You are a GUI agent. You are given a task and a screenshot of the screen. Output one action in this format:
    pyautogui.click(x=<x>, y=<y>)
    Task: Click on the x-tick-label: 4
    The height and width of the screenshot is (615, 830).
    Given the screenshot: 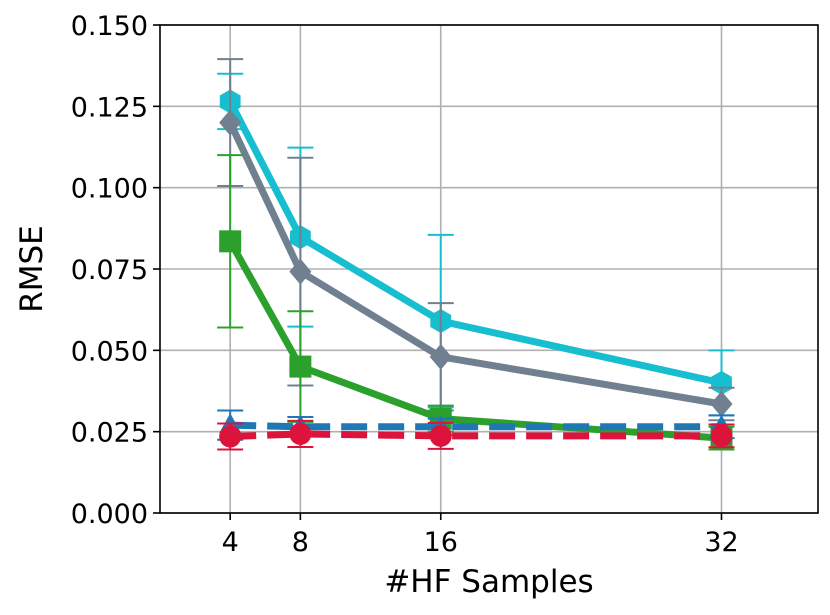 What is the action you would take?
    pyautogui.click(x=230, y=542)
    